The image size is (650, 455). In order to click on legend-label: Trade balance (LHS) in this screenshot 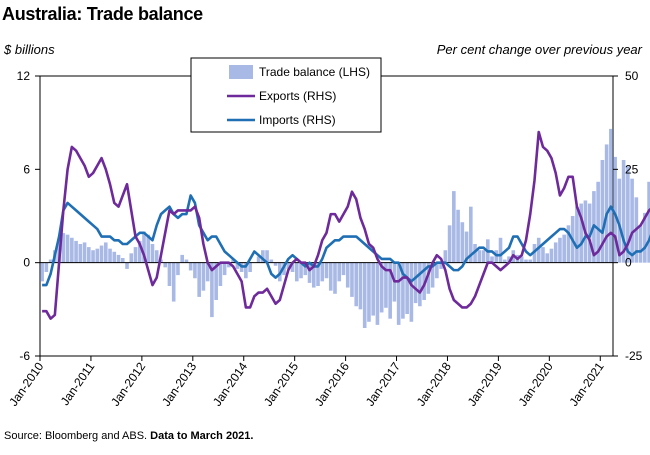, I will do `click(314, 72)`.